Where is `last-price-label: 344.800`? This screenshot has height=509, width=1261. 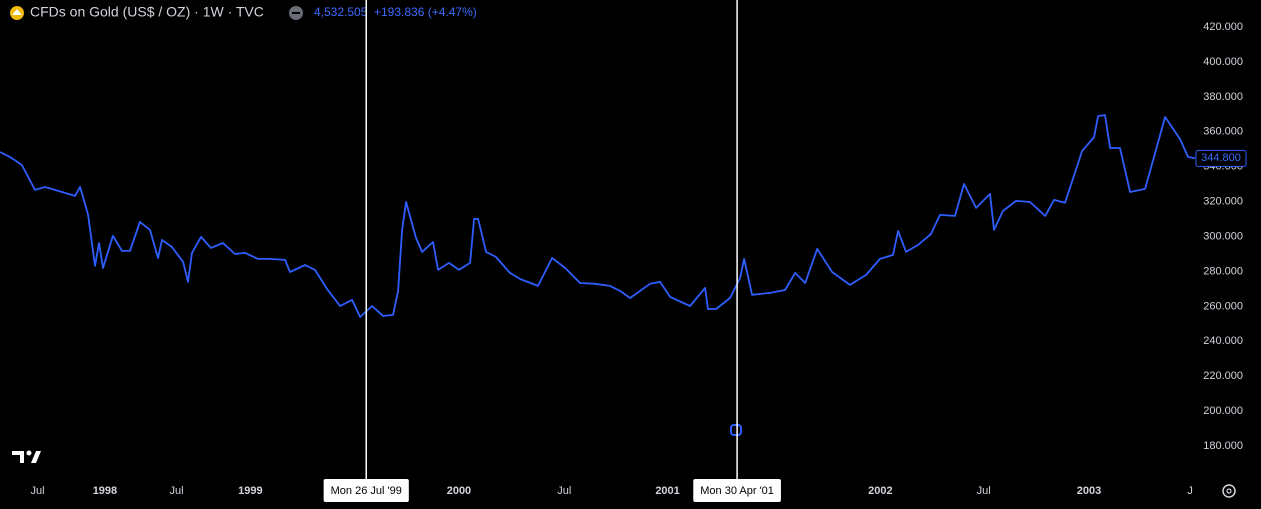 last-price-label: 344.800 is located at coordinates (1221, 158).